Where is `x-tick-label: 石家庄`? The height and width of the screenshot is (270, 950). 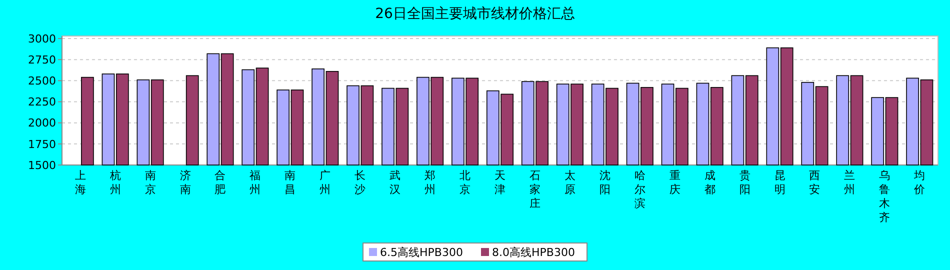
x-tick-label: 石家庄 is located at coordinates (534, 189).